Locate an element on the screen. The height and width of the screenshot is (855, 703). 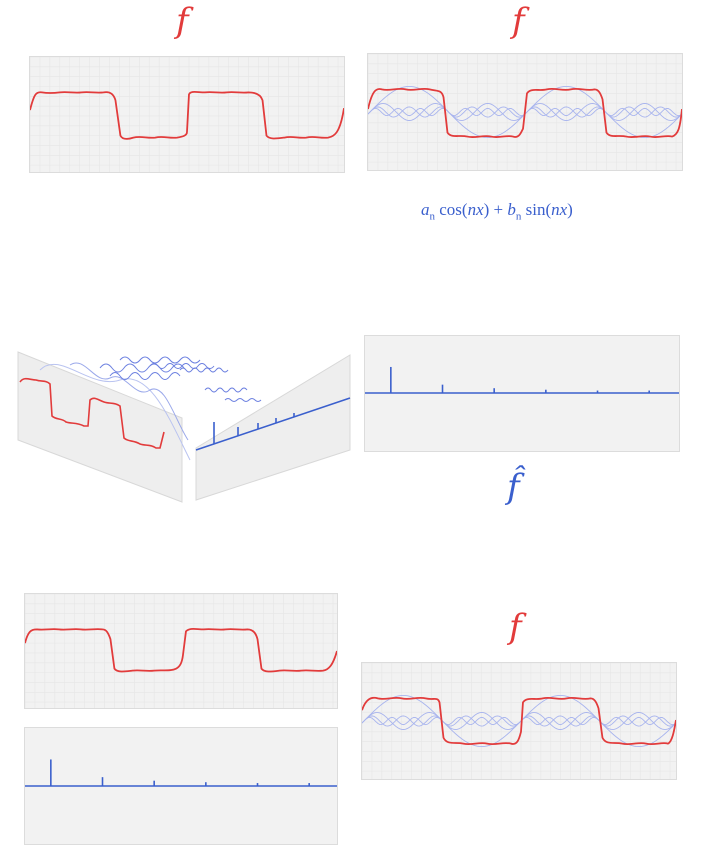
spectrum-panel-bottom is located at coordinates (181, 786).